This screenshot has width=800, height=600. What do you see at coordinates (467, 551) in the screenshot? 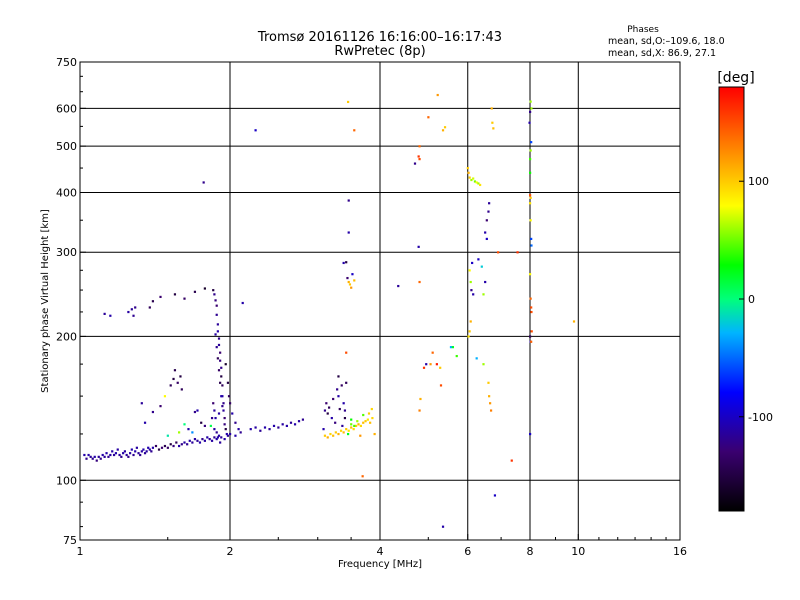
I see `x-tick-label: 6` at bounding box center [467, 551].